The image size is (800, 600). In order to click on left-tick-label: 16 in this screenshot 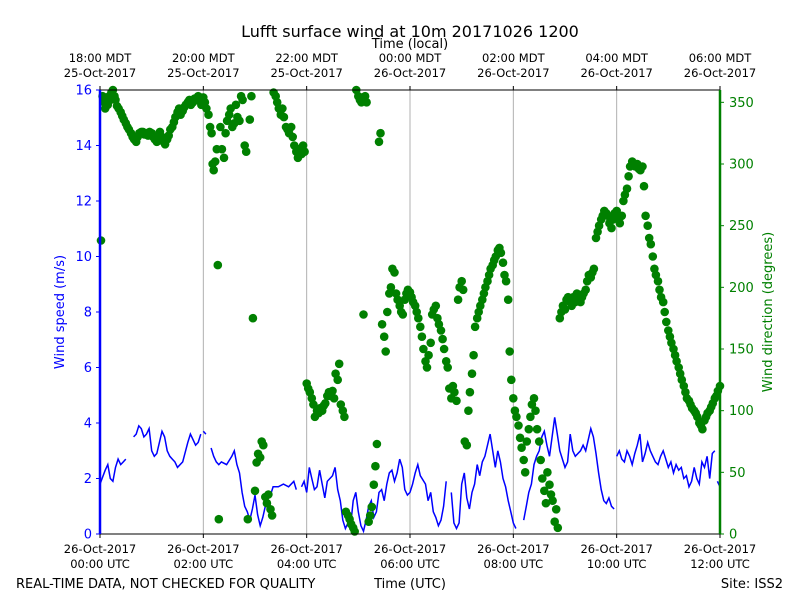, I will do `click(83, 91)`.